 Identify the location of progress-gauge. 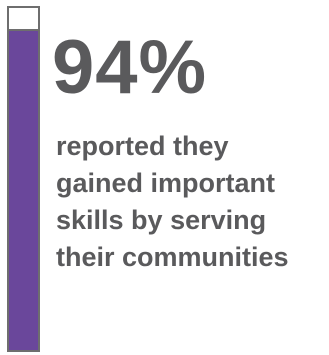
(23, 179).